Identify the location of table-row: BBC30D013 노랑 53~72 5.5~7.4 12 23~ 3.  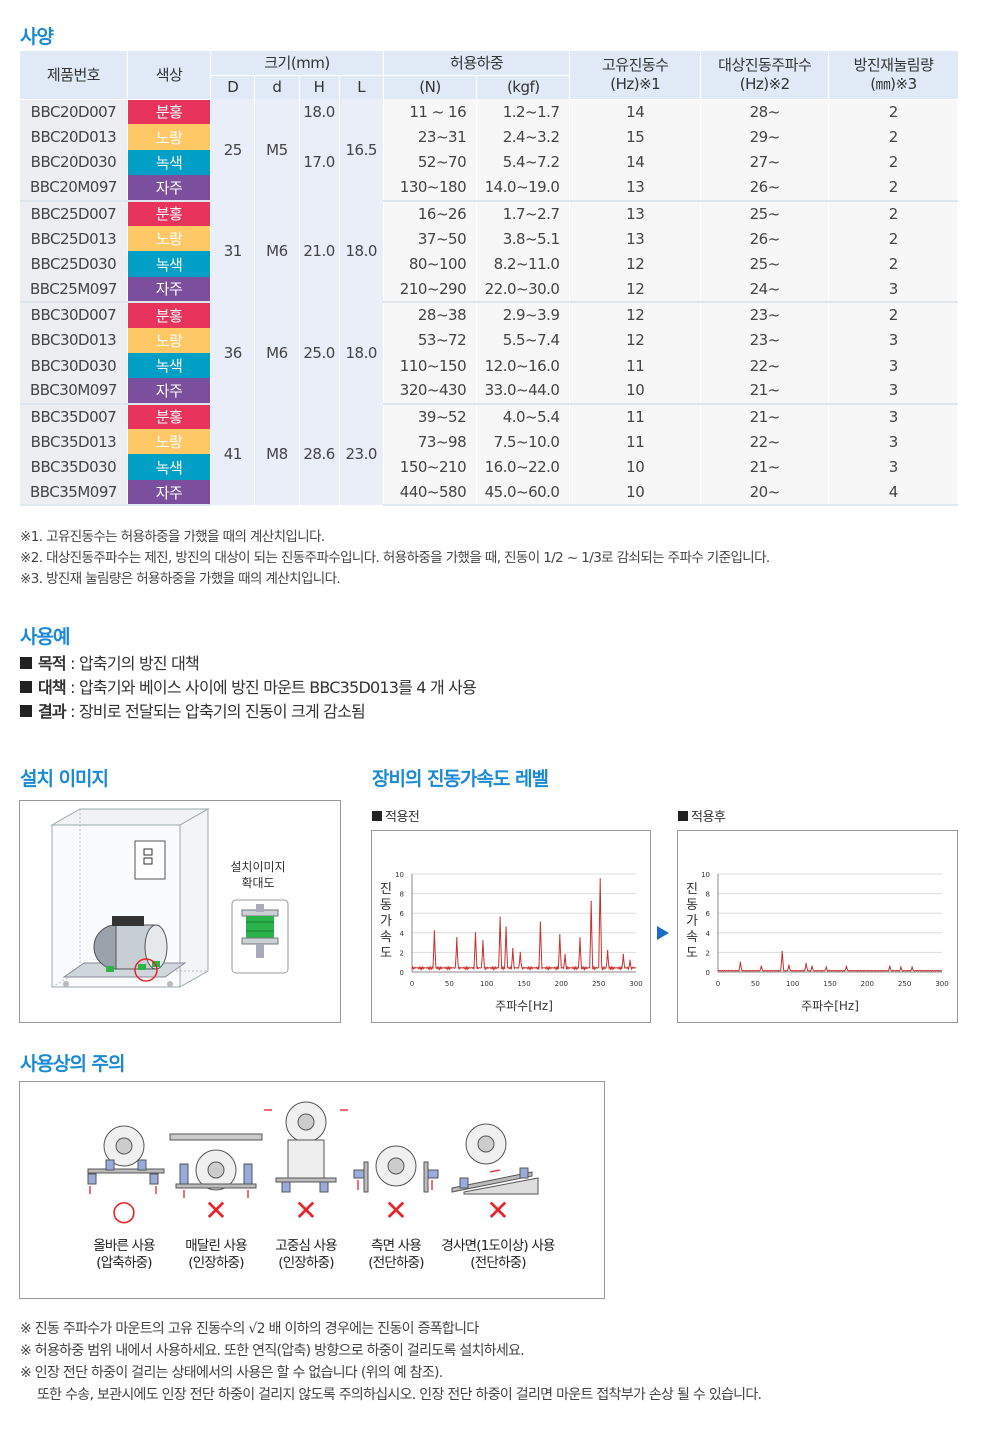
(489, 340).